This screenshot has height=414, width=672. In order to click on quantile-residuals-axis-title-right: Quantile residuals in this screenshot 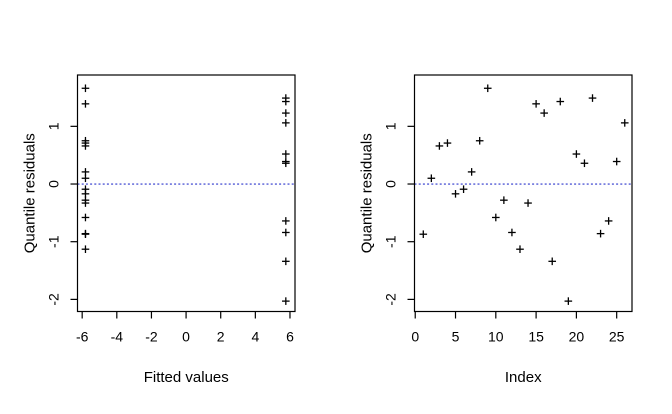, I will do `click(367, 193)`.